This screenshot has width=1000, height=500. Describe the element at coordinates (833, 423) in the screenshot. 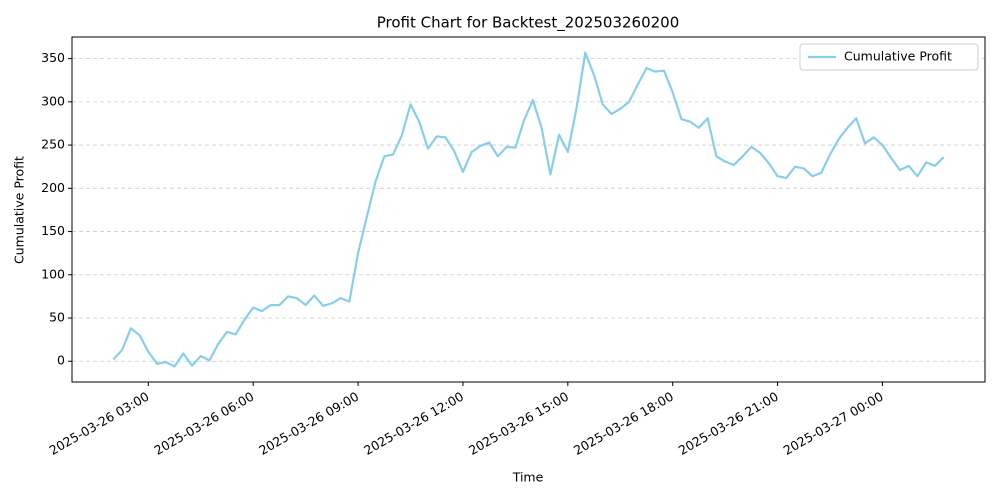

I see `x-tick-label: 2025-03-27 00:00` at that location.